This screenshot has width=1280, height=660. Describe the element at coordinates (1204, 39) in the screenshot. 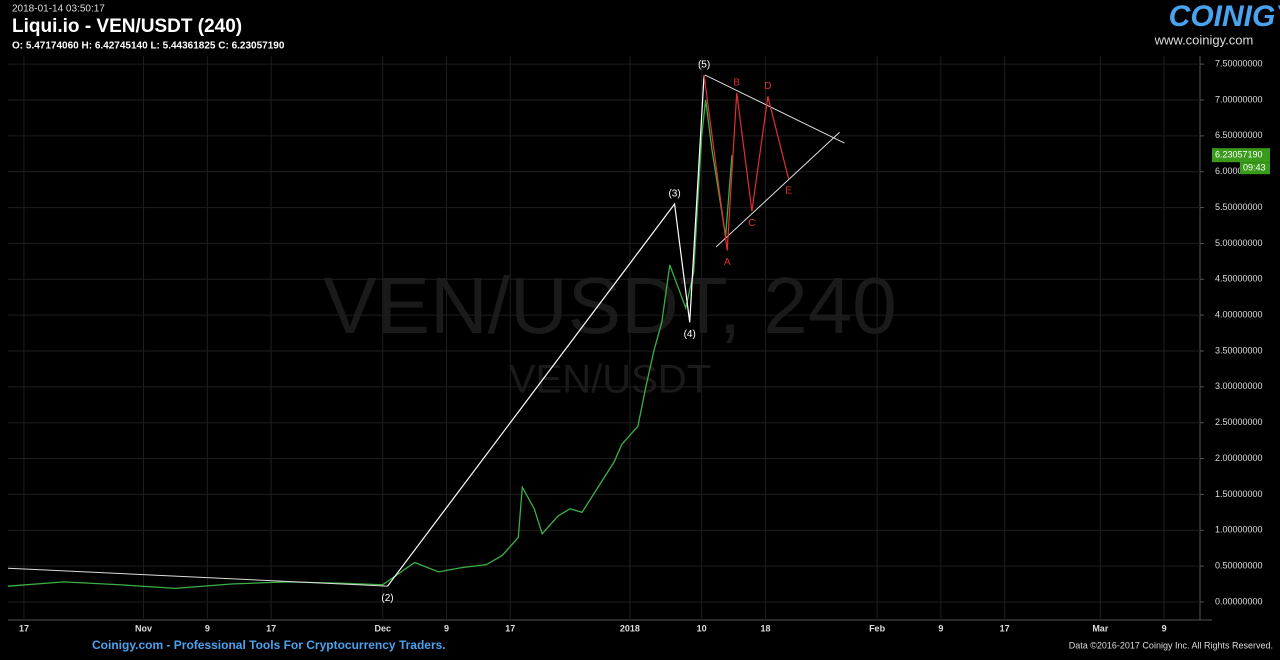

I see `logo-url: www.coinigy.com` at that location.